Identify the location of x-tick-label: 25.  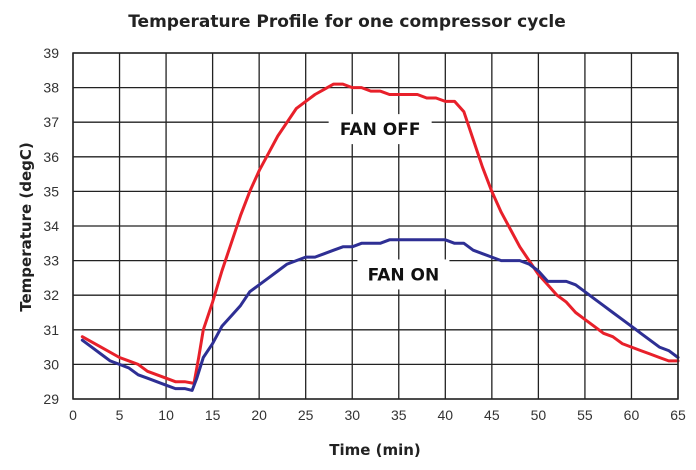
(306, 415).